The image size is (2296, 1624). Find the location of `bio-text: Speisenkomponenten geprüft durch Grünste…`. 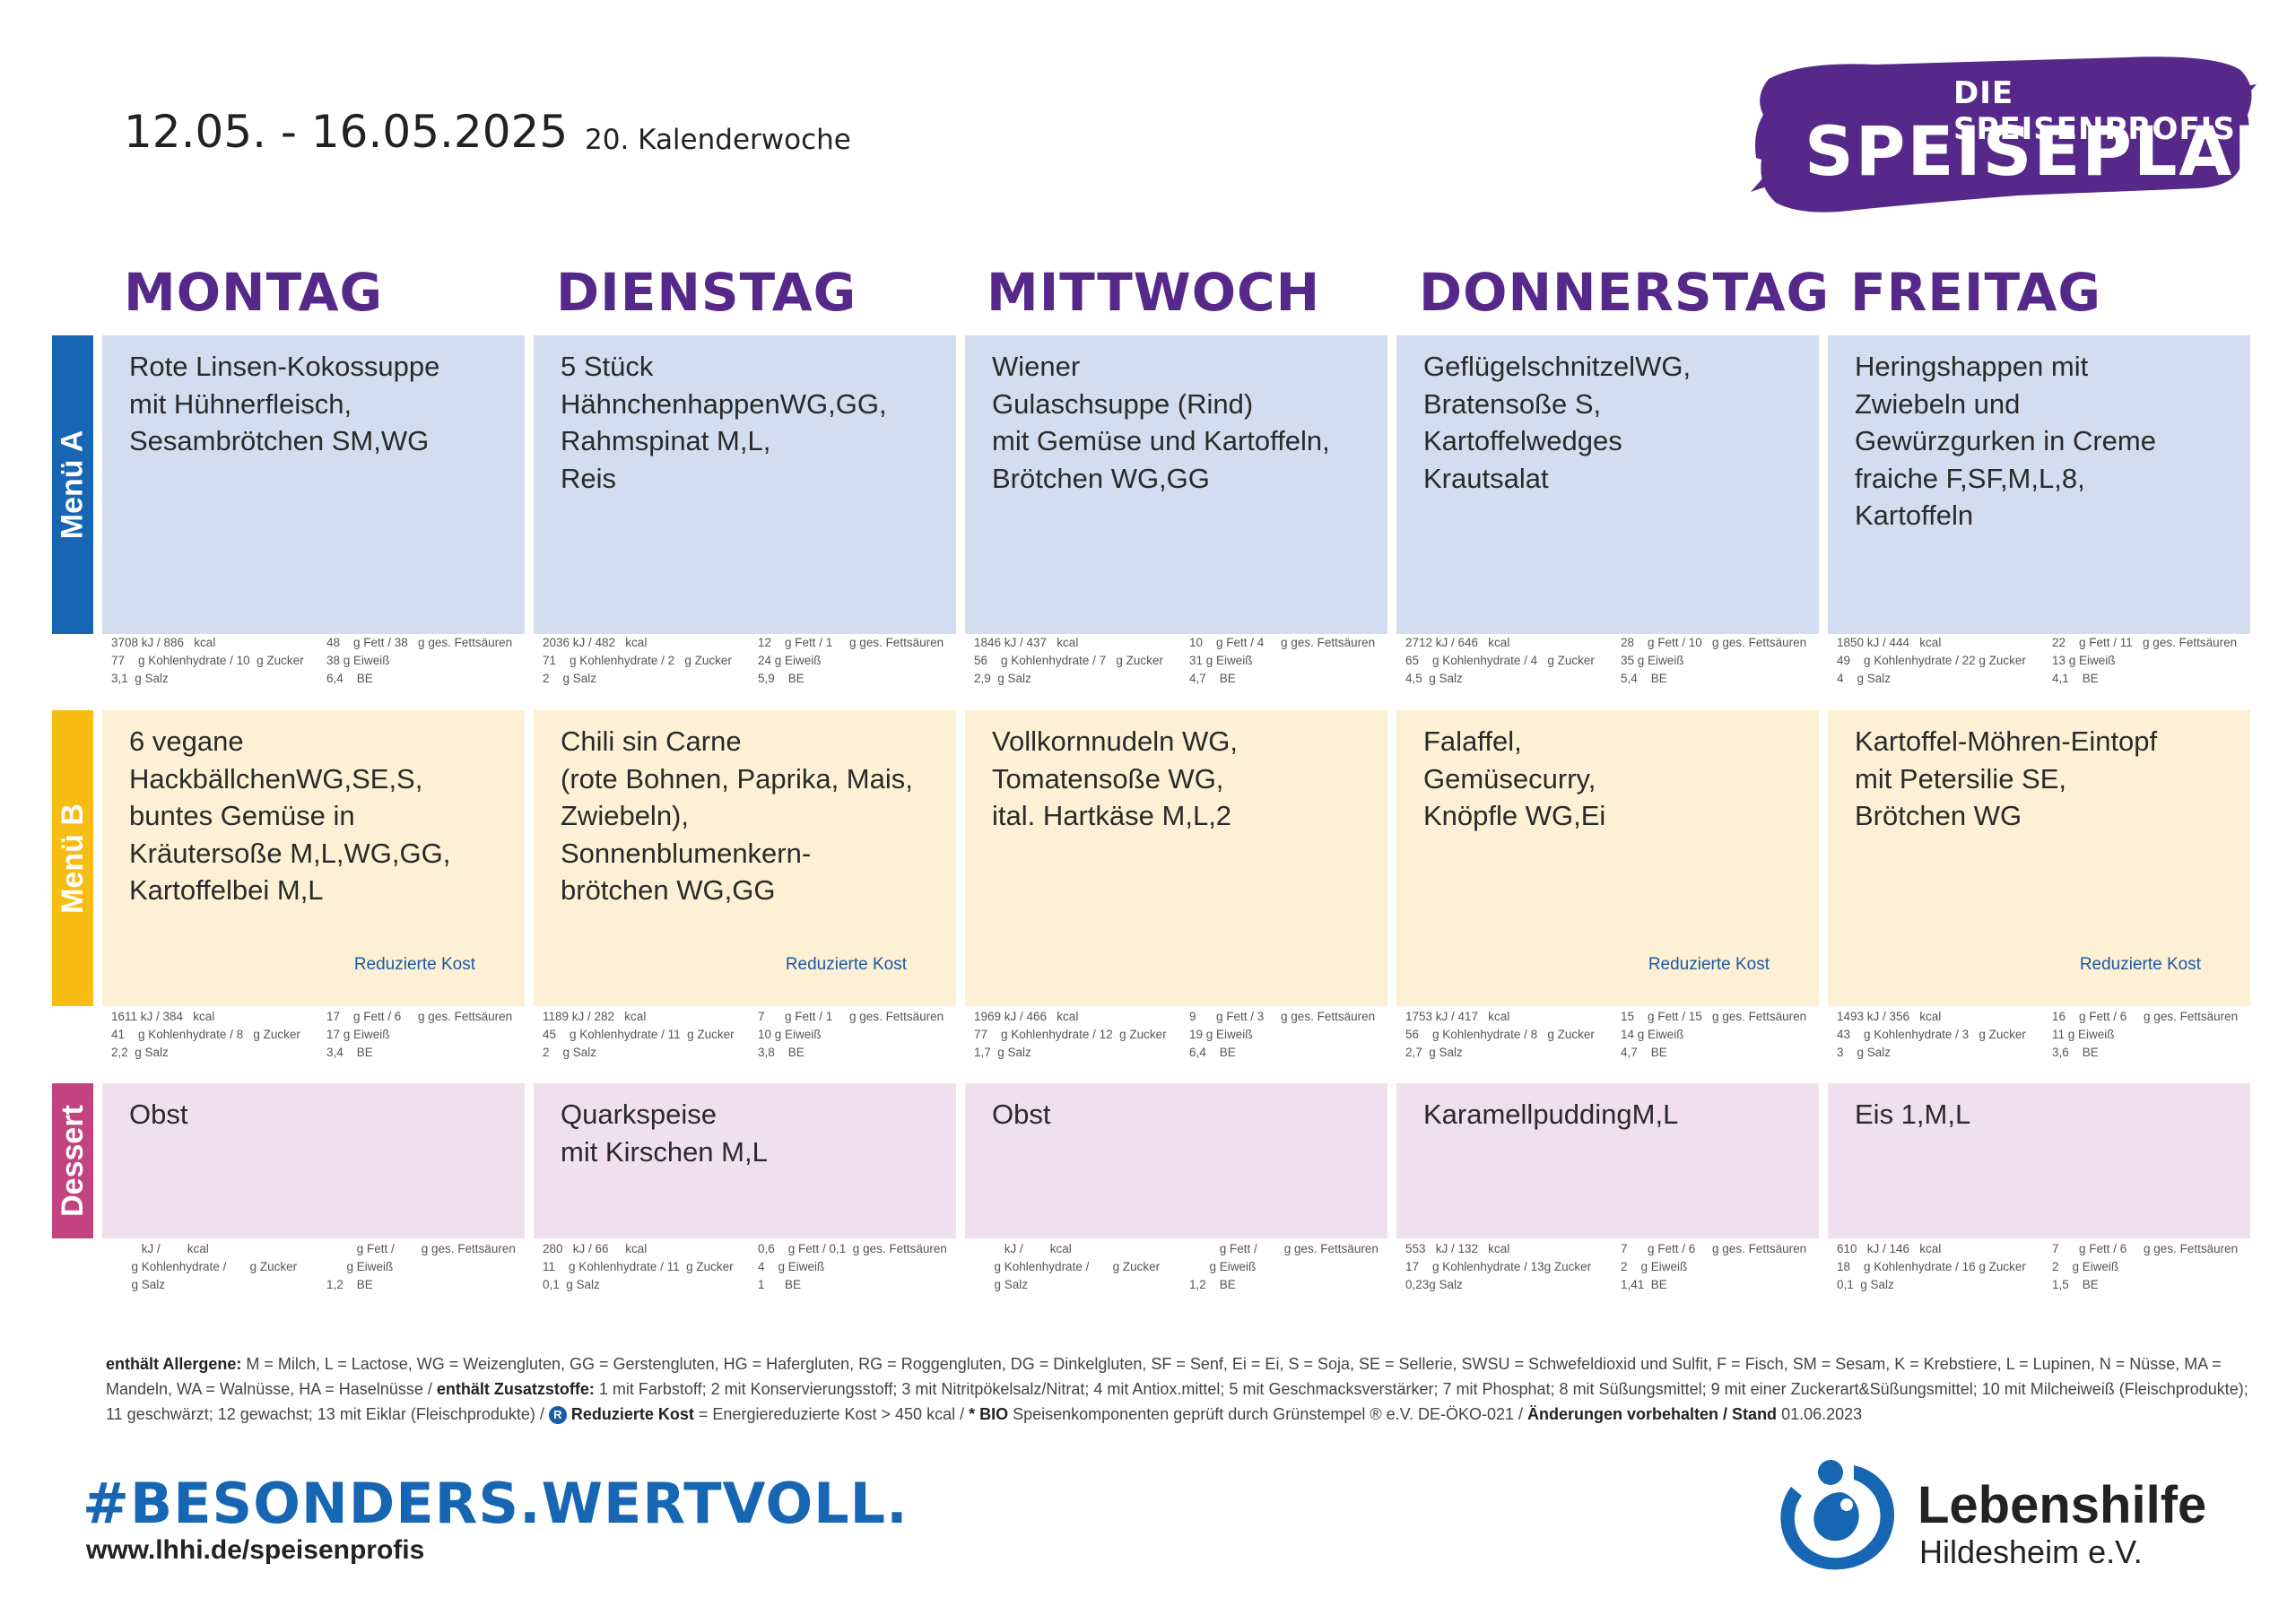

bio-text: Speisenkomponenten geprüft durch Grünste… is located at coordinates (1268, 1414).